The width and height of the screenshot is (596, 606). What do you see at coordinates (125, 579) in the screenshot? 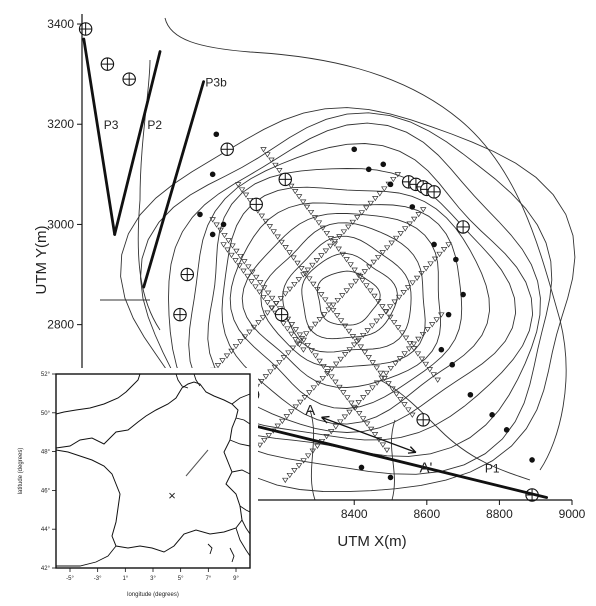
I see `inset-x-tick-label: 1°` at bounding box center [125, 579].